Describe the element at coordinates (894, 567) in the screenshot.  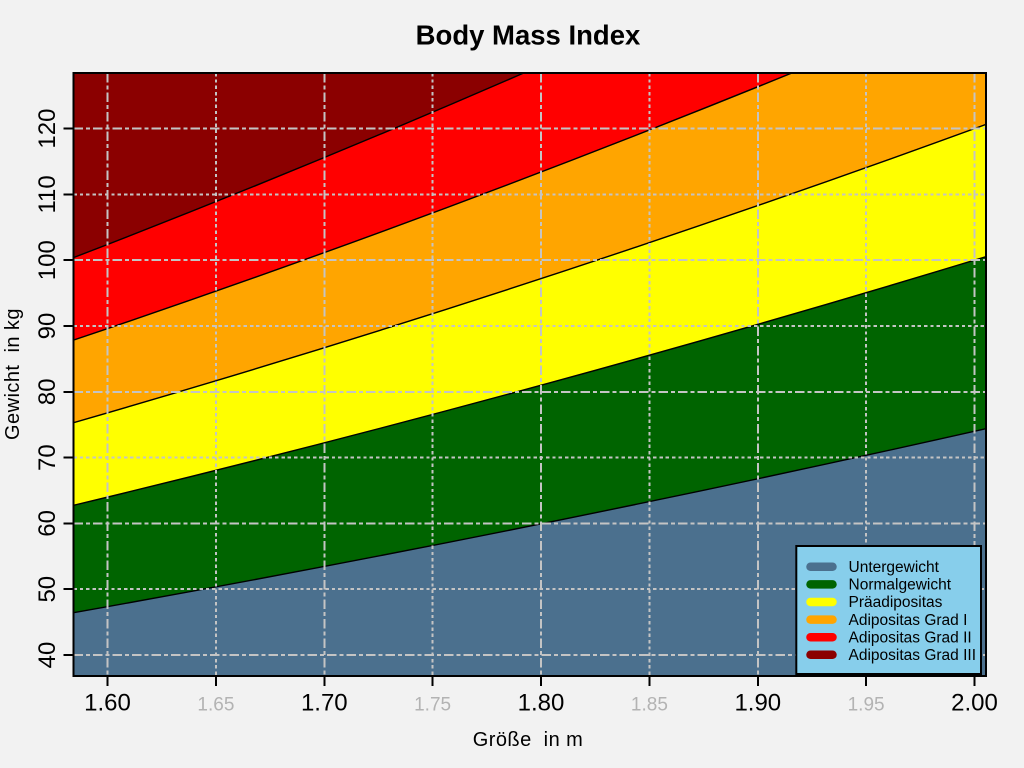
I see `svg-text: Untergewicht` at that location.